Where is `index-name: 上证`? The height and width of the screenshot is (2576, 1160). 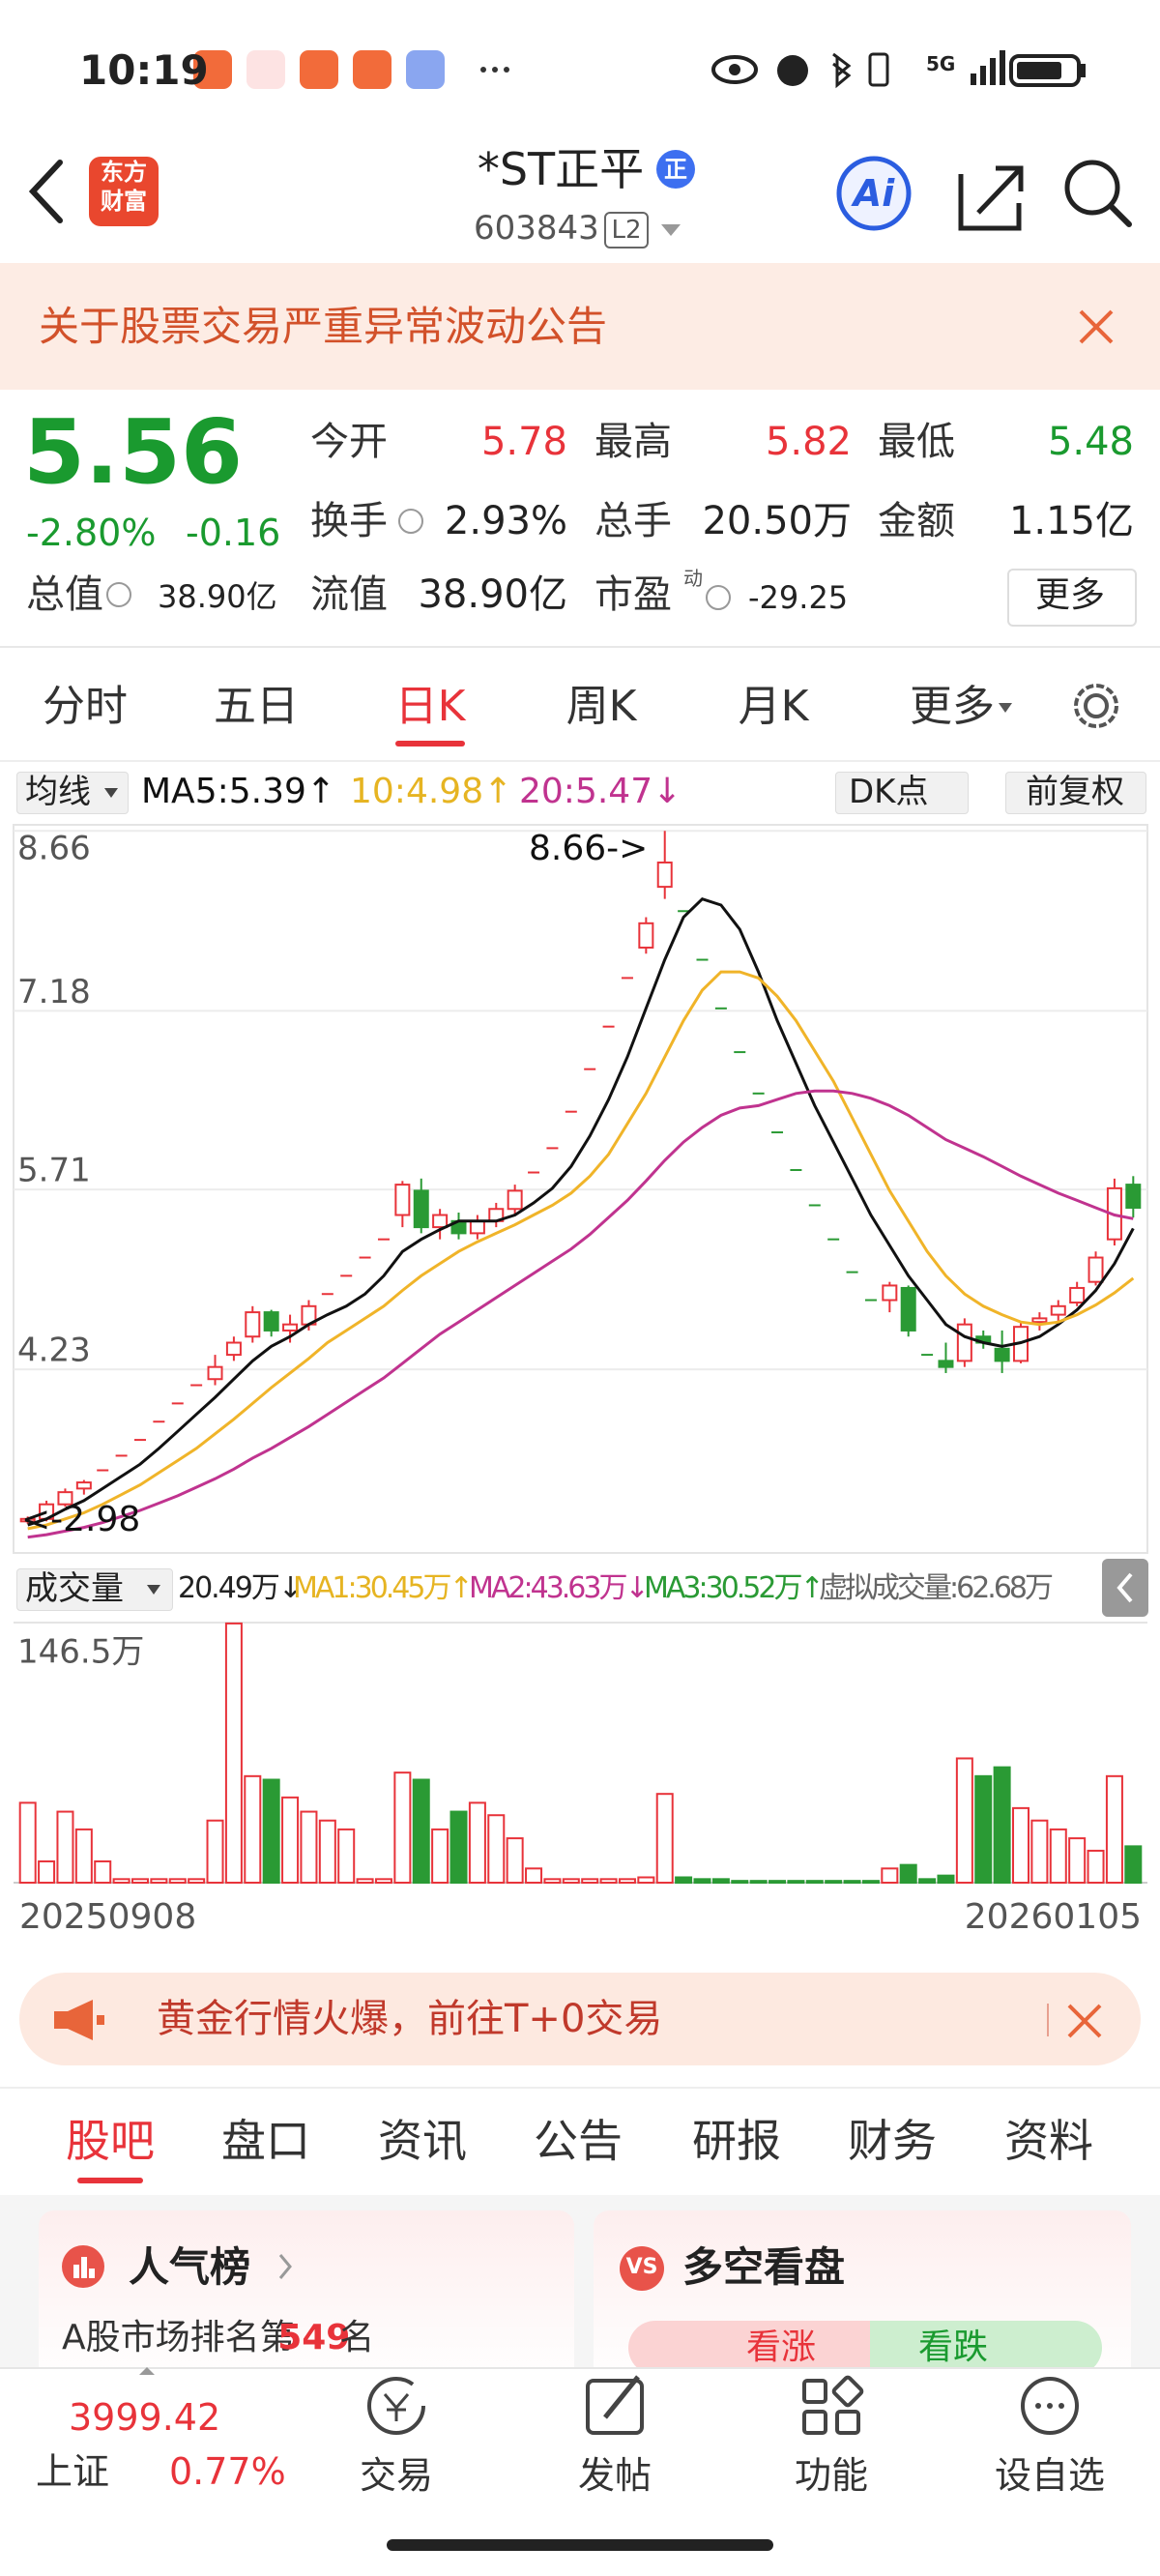
index-name: 上证 is located at coordinates (73, 2471).